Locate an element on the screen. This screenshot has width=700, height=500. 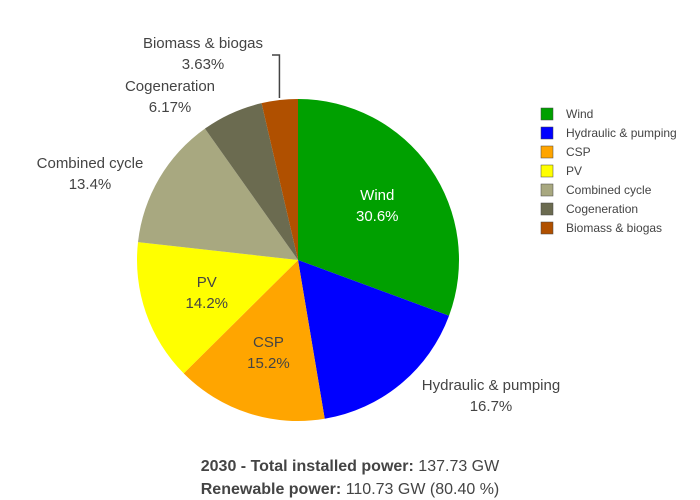
legend-swatch-cogeneration is located at coordinates (547, 209).